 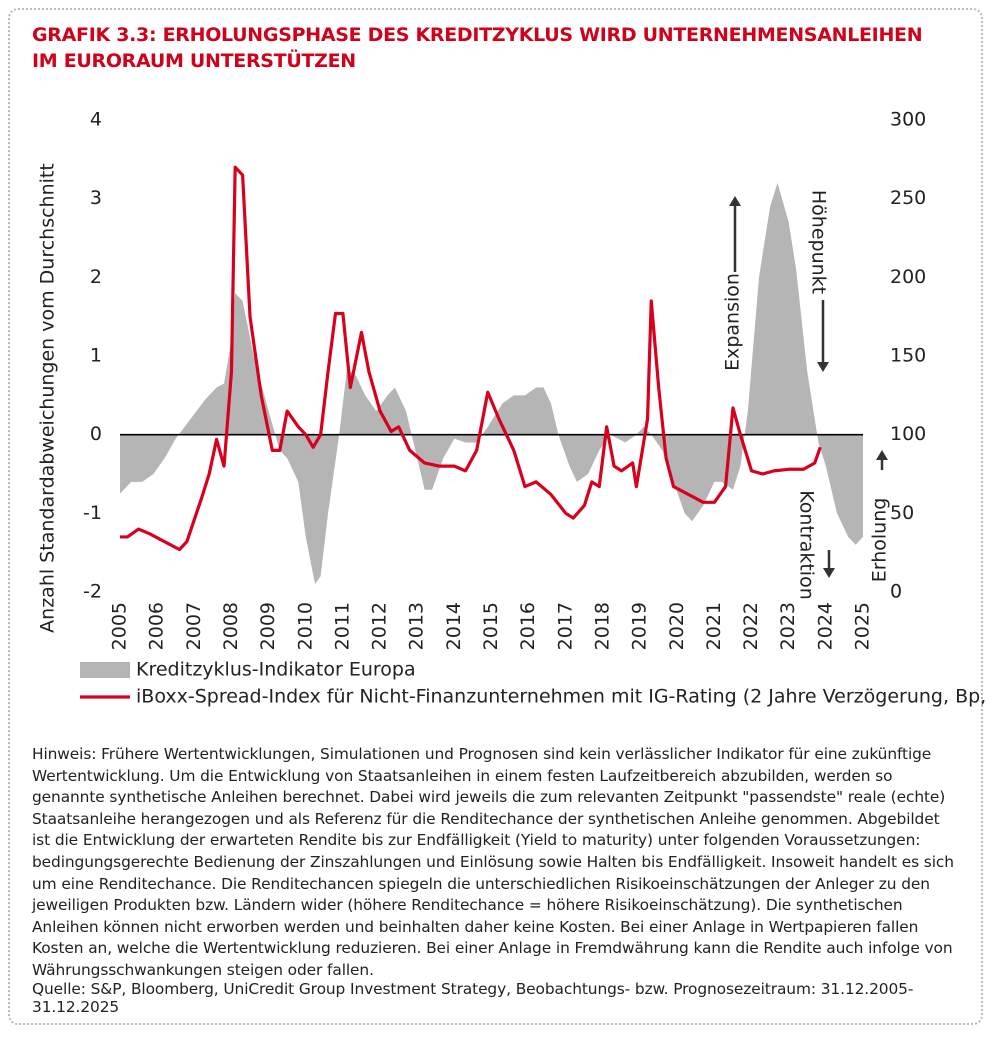 I want to click on annotation: Kontraktion, so click(x=807, y=544).